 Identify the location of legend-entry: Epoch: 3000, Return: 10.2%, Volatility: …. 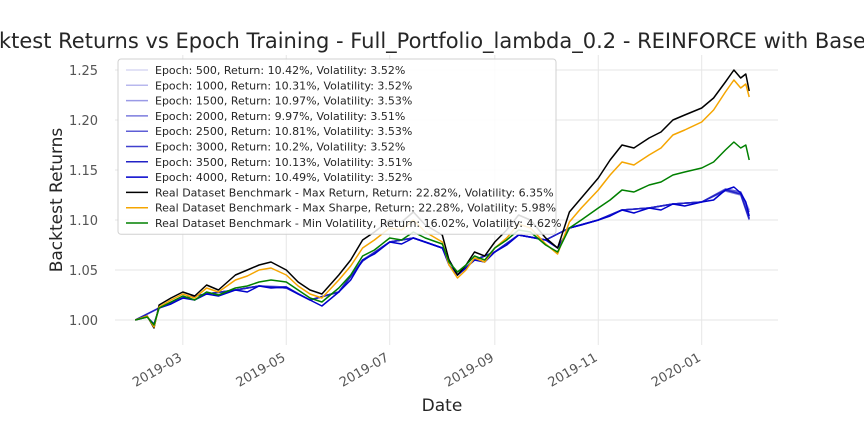
(280, 147).